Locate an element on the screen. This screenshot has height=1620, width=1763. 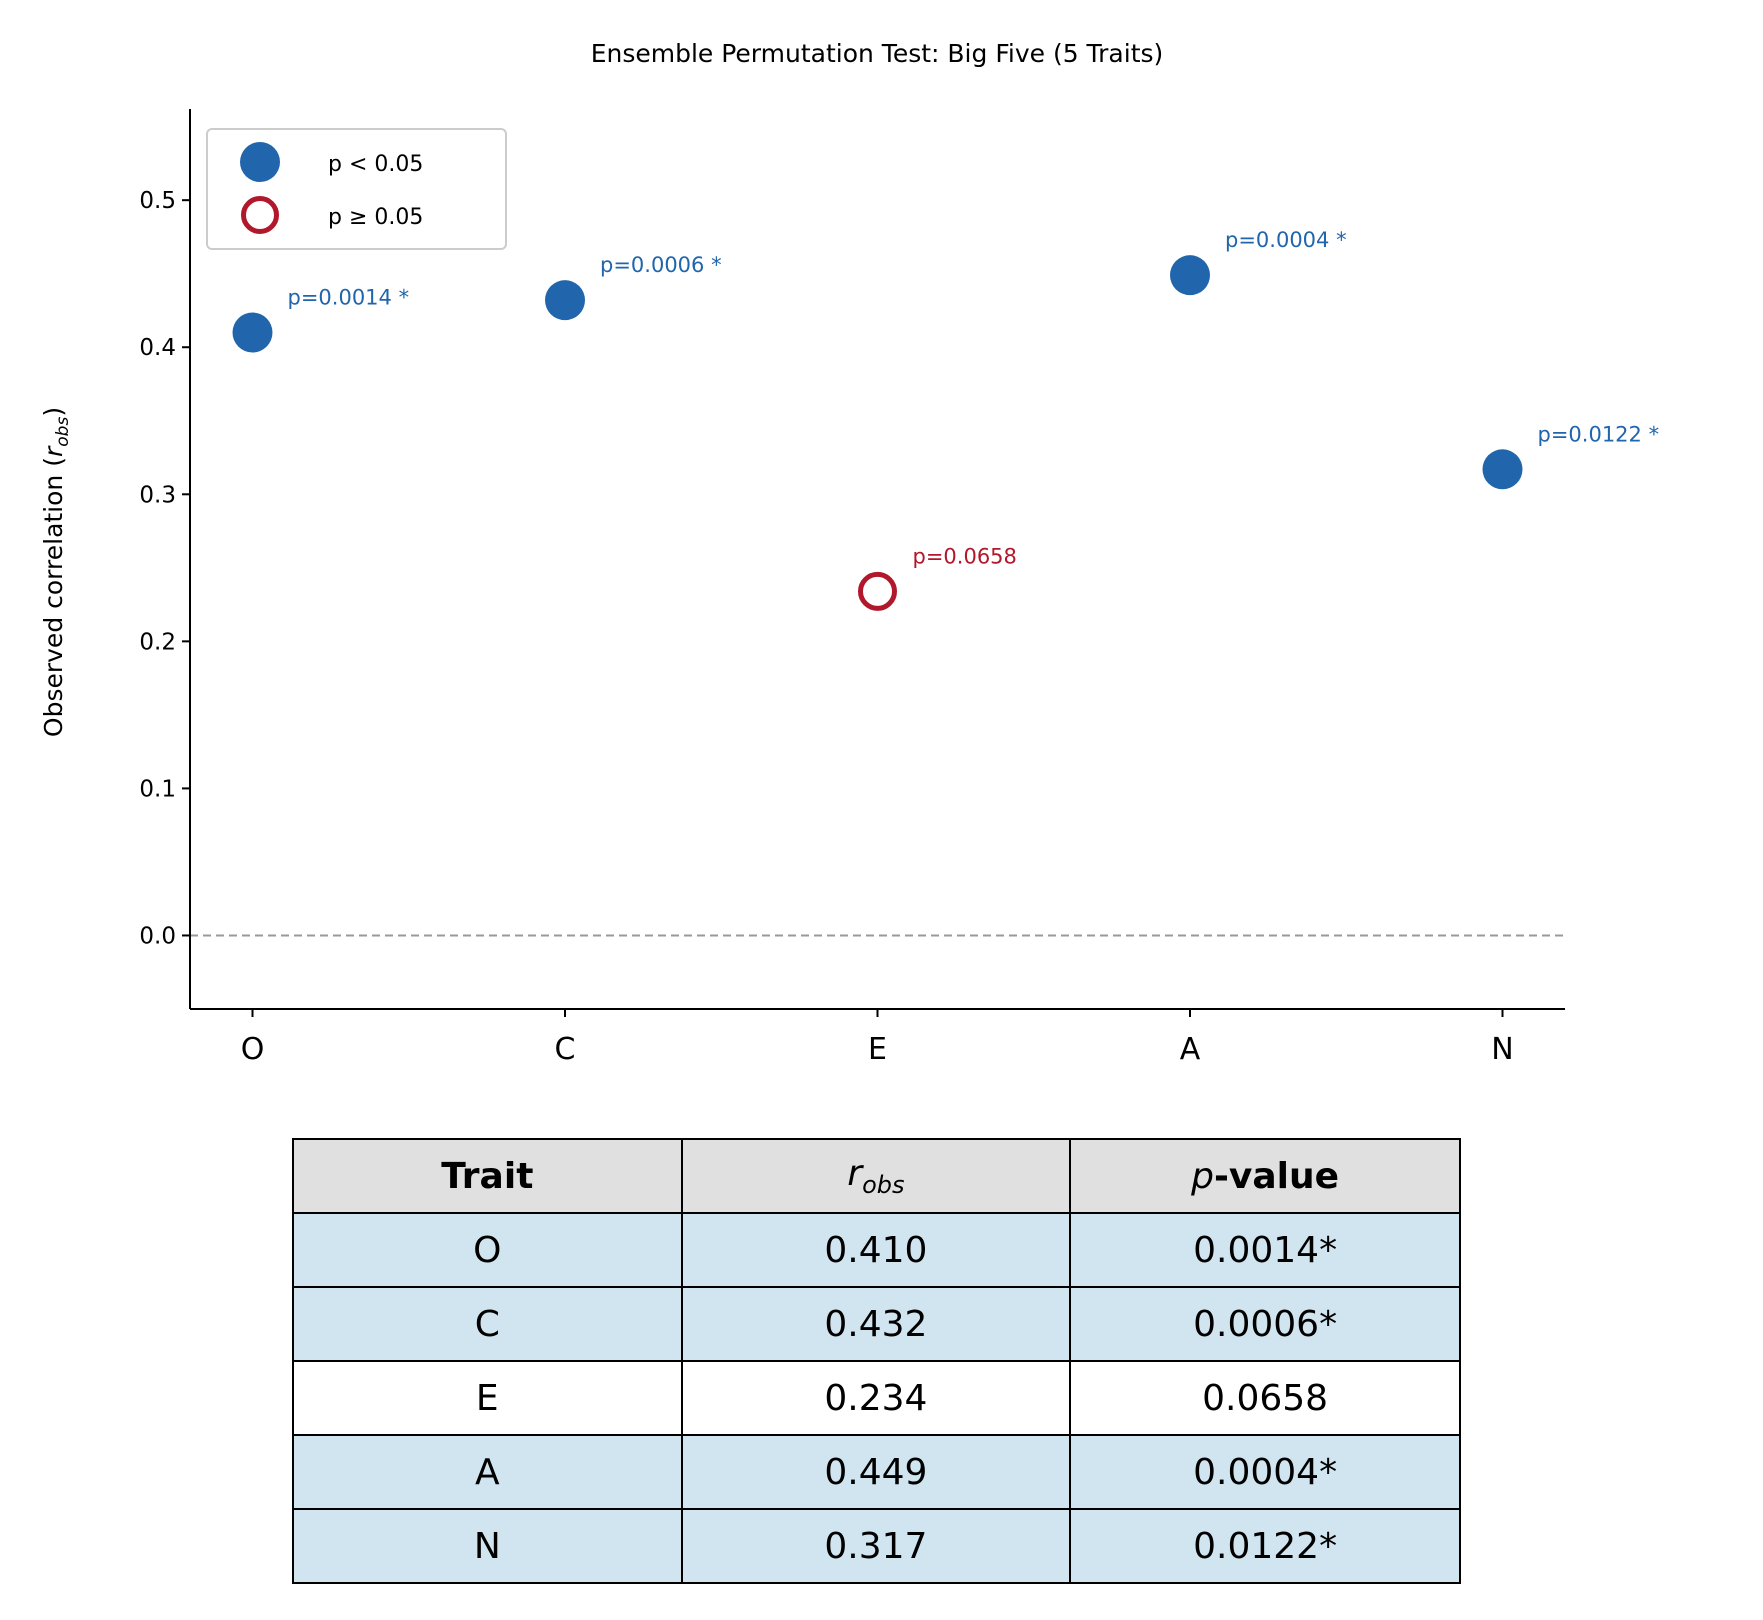
table-row: A 0.449 0.0004* is located at coordinates (876, 1472).